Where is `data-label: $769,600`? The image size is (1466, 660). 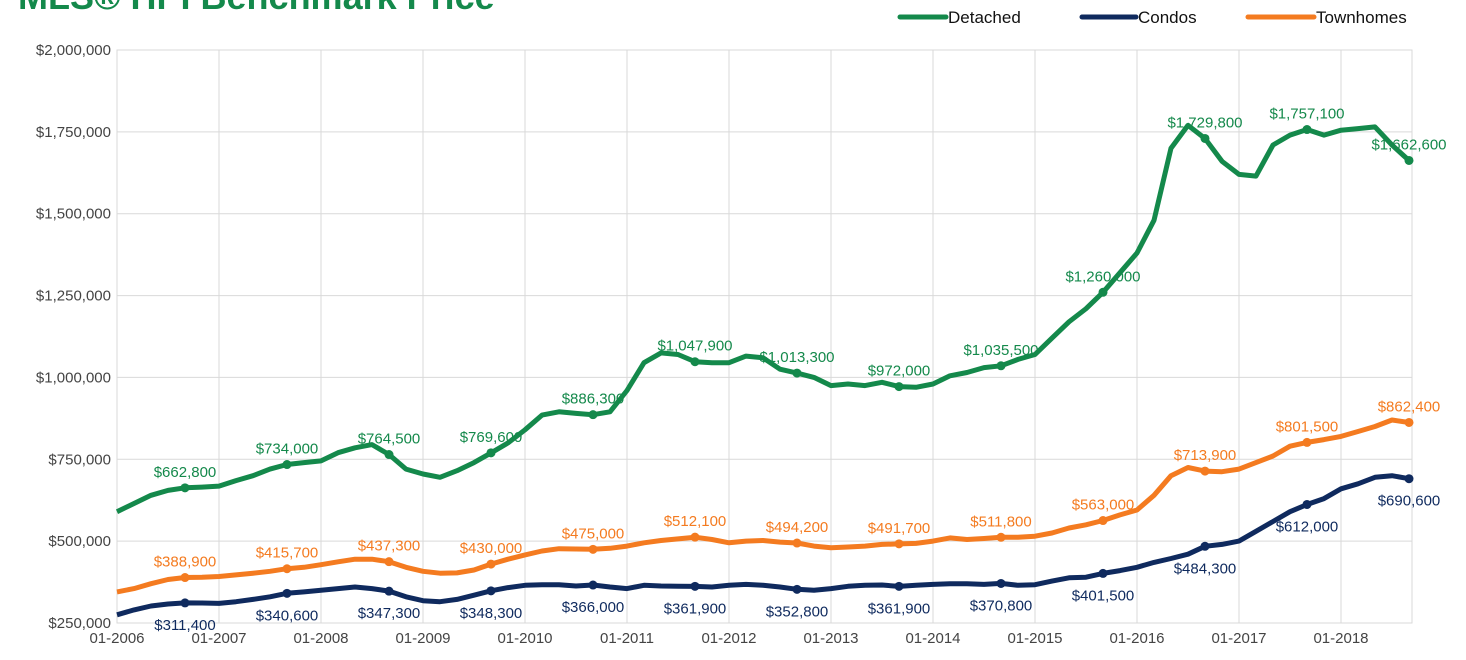 data-label: $769,600 is located at coordinates (491, 437).